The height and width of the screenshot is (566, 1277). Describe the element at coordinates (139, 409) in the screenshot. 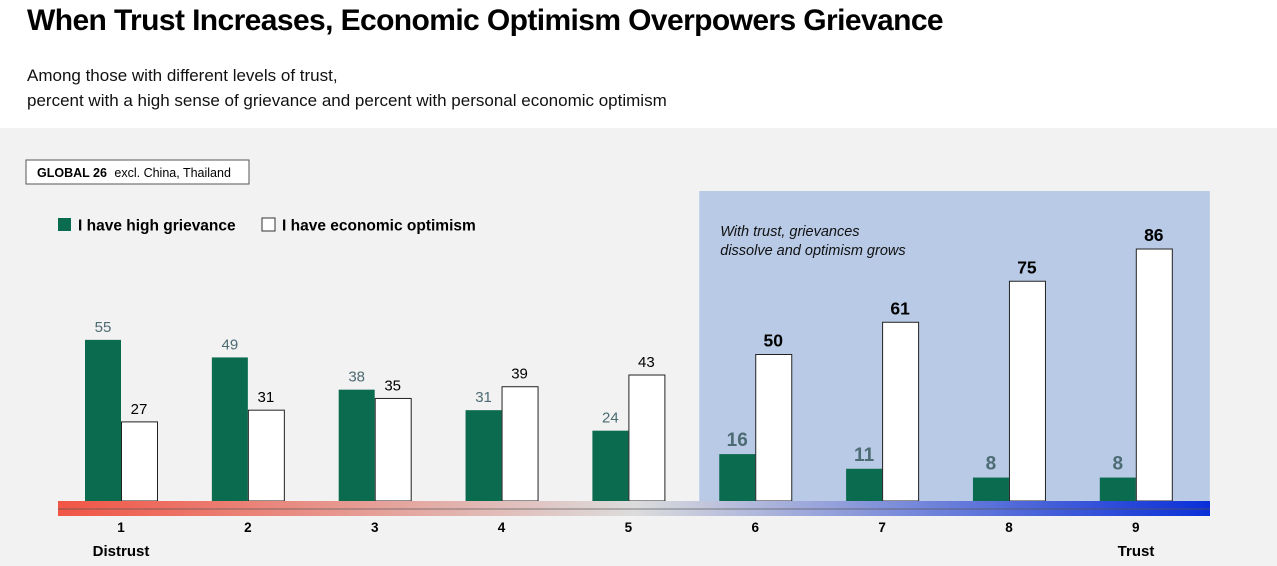

I see `value-label-optimism-1: 27` at that location.